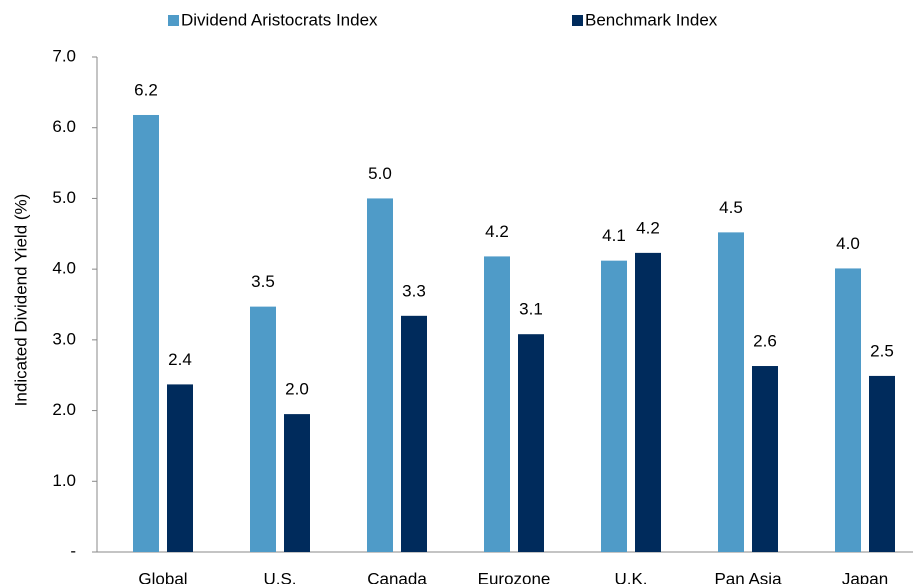 The width and height of the screenshot is (913, 584). Describe the element at coordinates (64, 55) in the screenshot. I see `y-tick-label: 7.0` at that location.